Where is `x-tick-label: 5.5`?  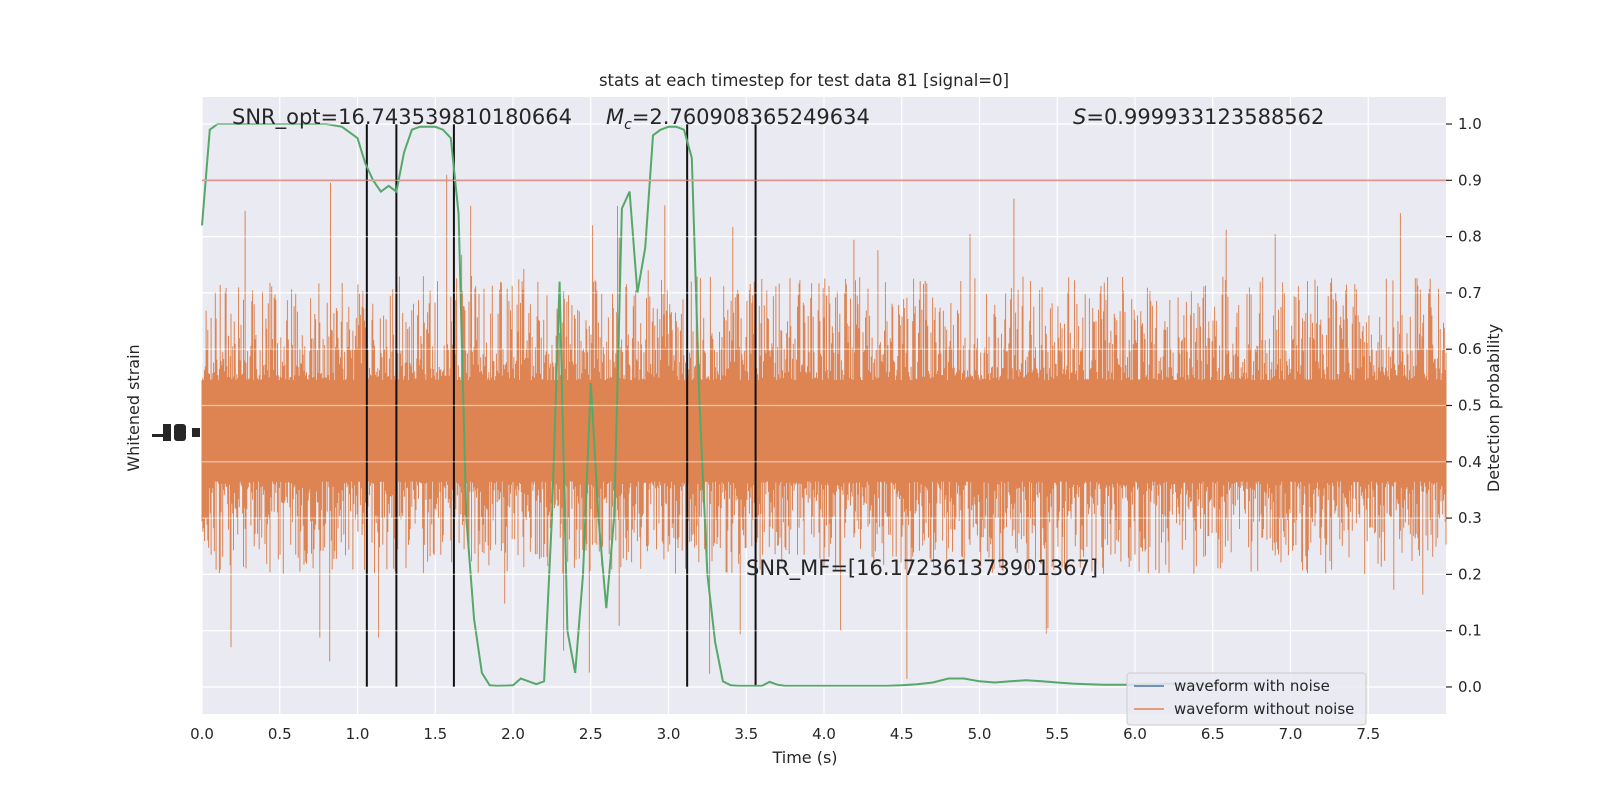 x-tick-label: 5.5 is located at coordinates (1057, 734).